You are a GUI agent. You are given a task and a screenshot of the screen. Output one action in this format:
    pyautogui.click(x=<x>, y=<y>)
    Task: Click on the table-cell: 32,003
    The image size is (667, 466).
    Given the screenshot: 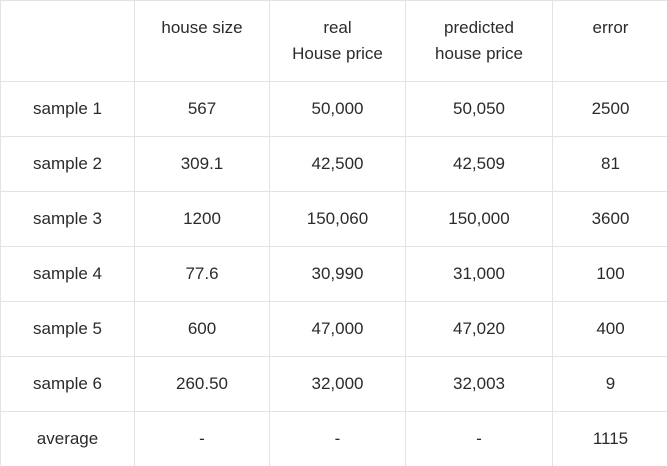 What is the action you would take?
    pyautogui.click(x=479, y=384)
    